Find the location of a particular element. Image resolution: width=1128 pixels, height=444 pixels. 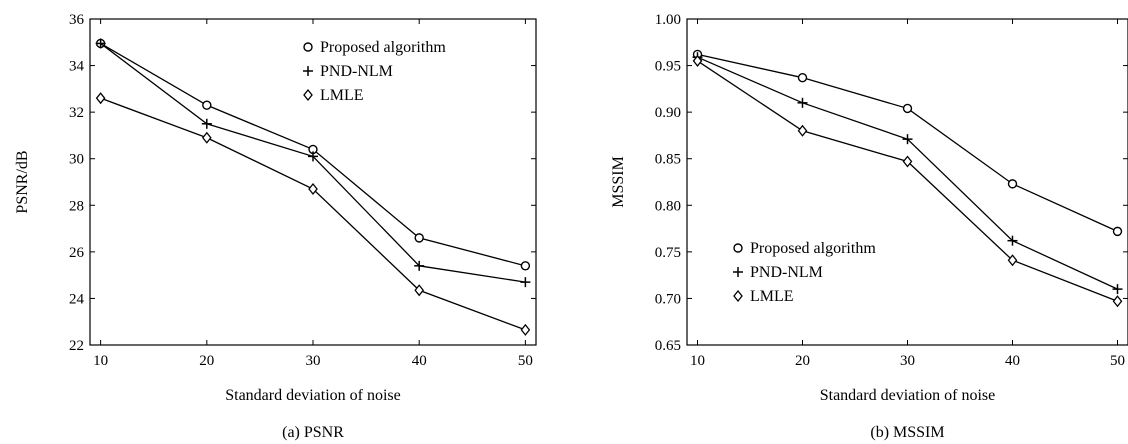

y-tick-label: 32 is located at coordinates (76, 113).